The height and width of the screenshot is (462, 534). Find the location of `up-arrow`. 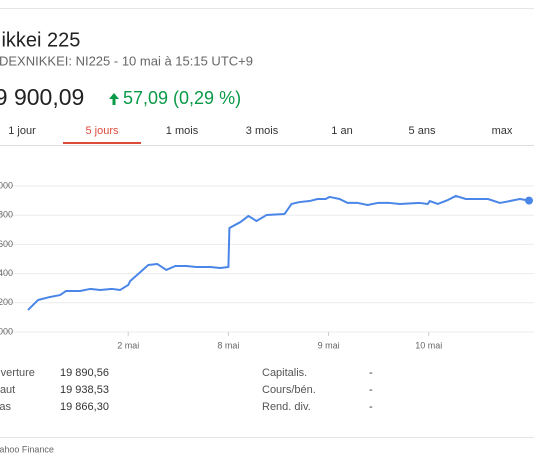

up-arrow is located at coordinates (114, 99).